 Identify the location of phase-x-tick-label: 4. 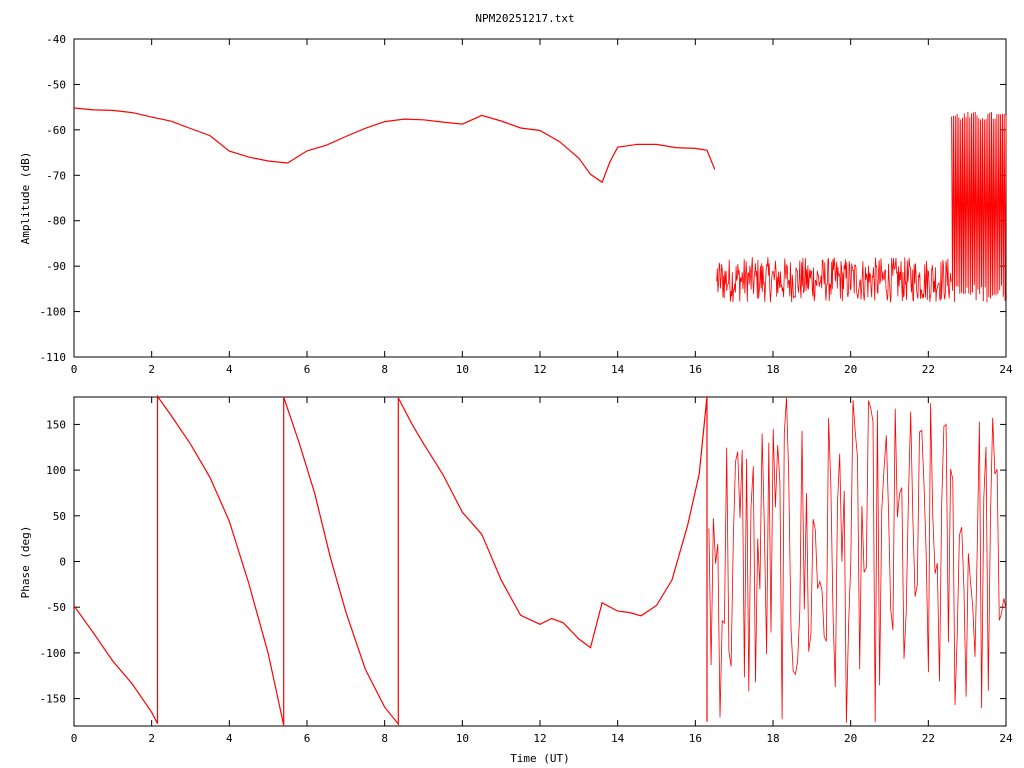
(229, 738).